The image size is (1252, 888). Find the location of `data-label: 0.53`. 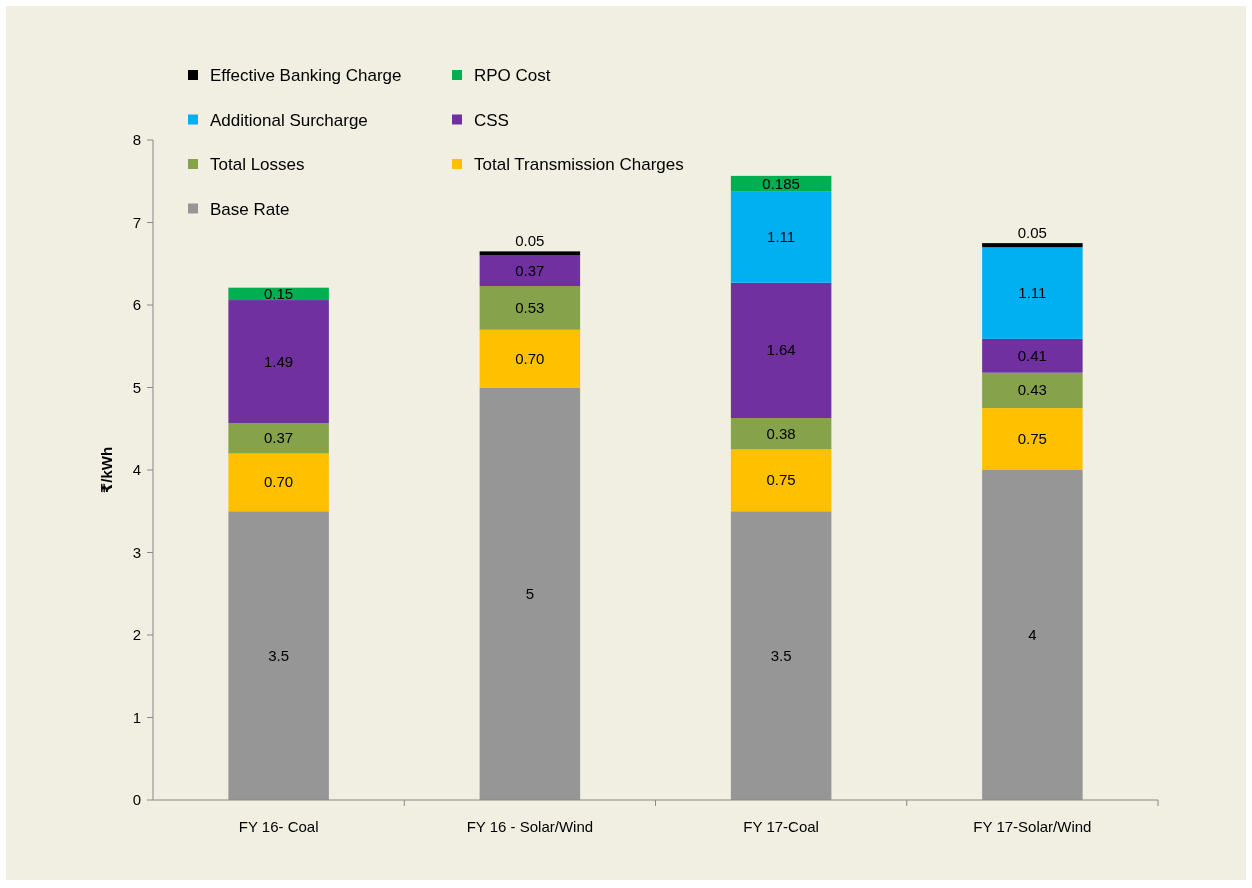

data-label: 0.53 is located at coordinates (530, 307).